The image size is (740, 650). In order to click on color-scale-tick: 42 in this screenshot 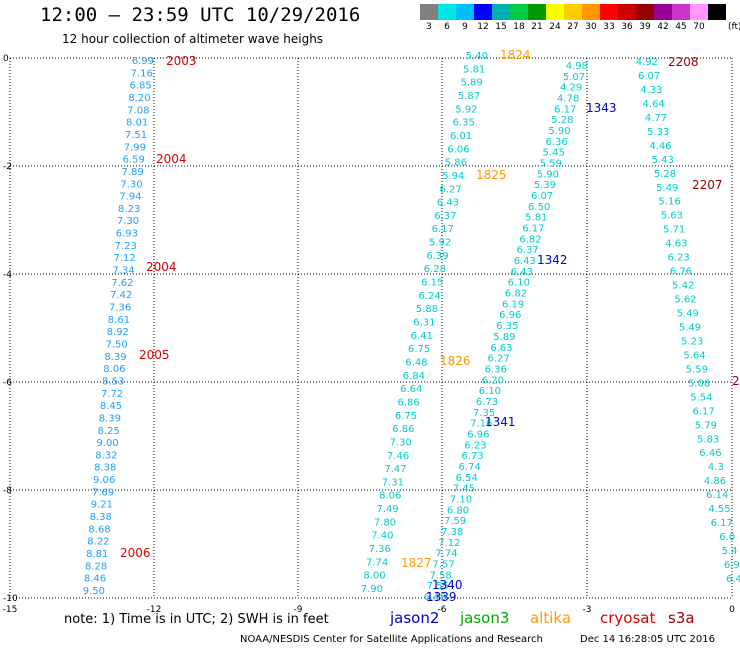, I will do `click(663, 27)`.